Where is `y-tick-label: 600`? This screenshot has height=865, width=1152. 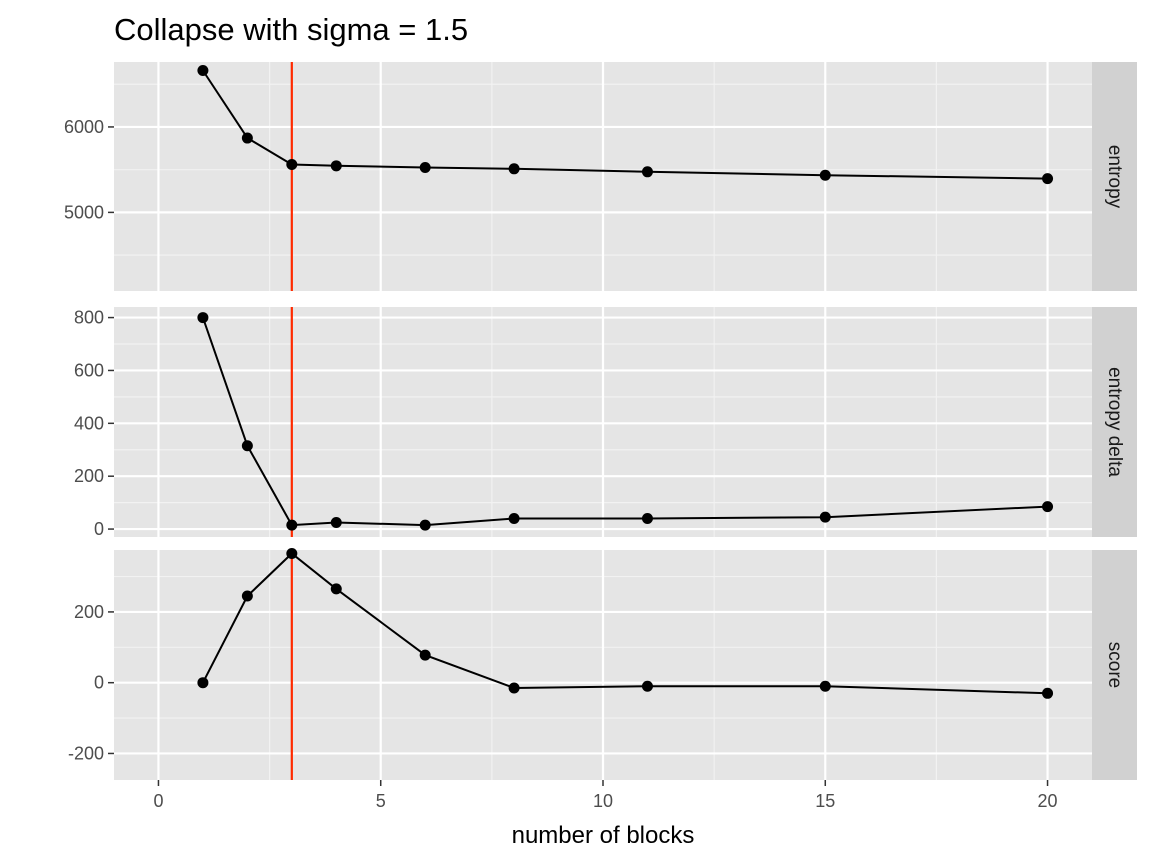 y-tick-label: 600 is located at coordinates (89, 370).